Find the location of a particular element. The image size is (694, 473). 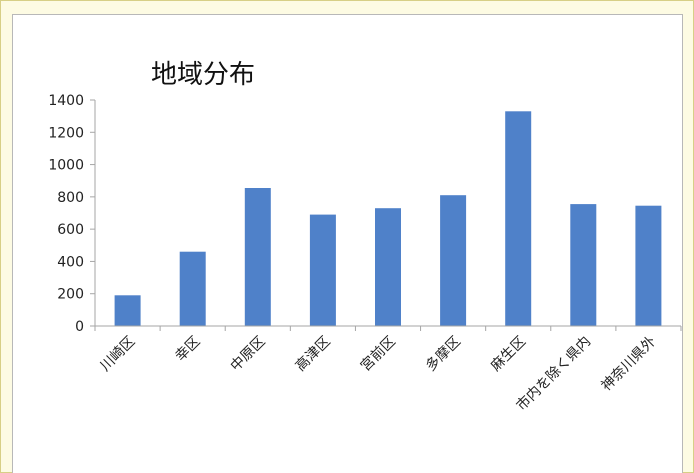

y-tick-label: 400 is located at coordinates (70, 262).